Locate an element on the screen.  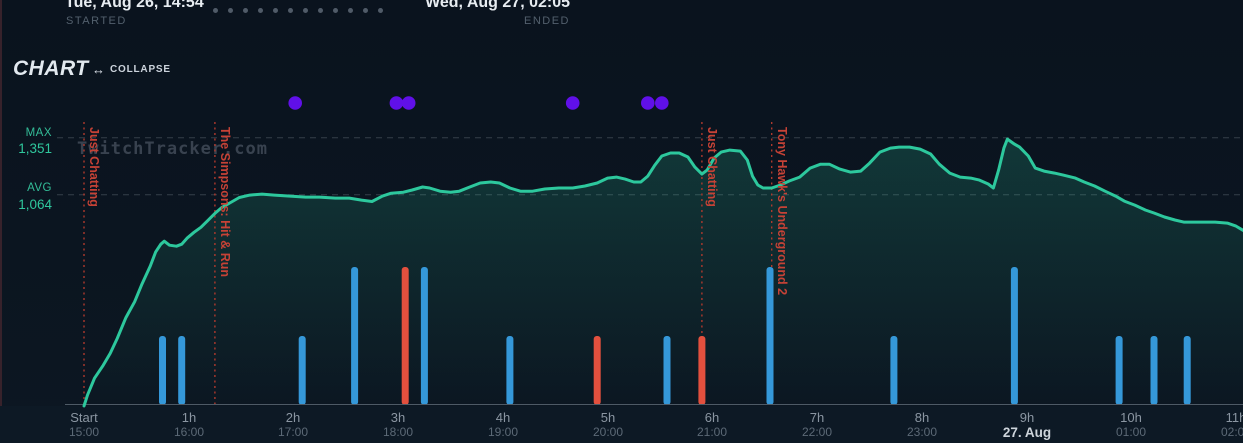
collapse-button: ↔ COLLAPSE is located at coordinates (131, 69).